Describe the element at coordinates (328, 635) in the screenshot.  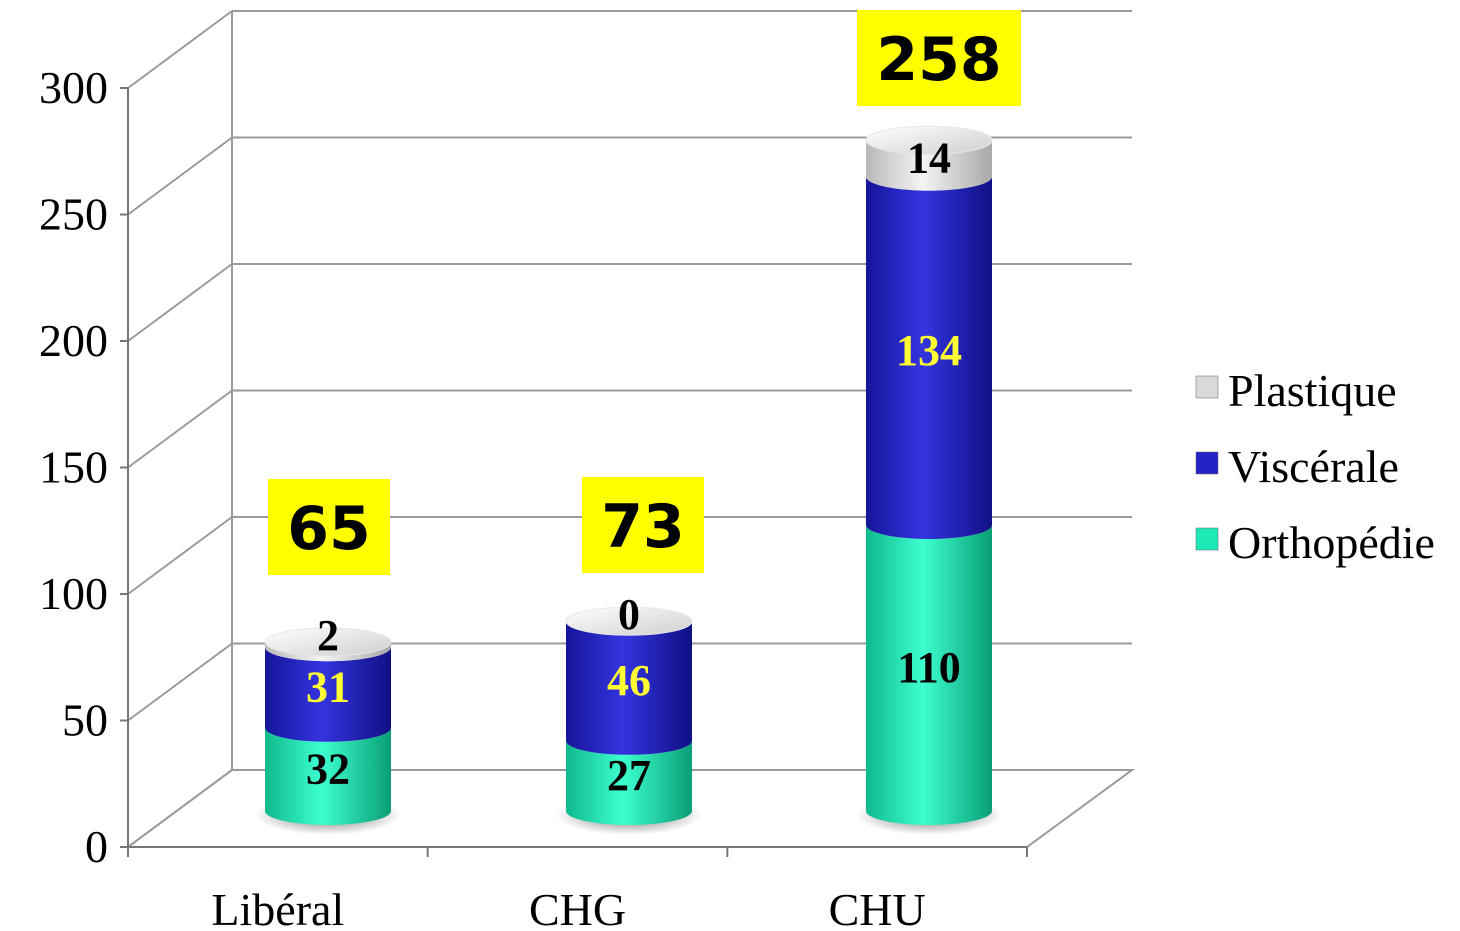
I see `data-label-plastique: 2` at that location.